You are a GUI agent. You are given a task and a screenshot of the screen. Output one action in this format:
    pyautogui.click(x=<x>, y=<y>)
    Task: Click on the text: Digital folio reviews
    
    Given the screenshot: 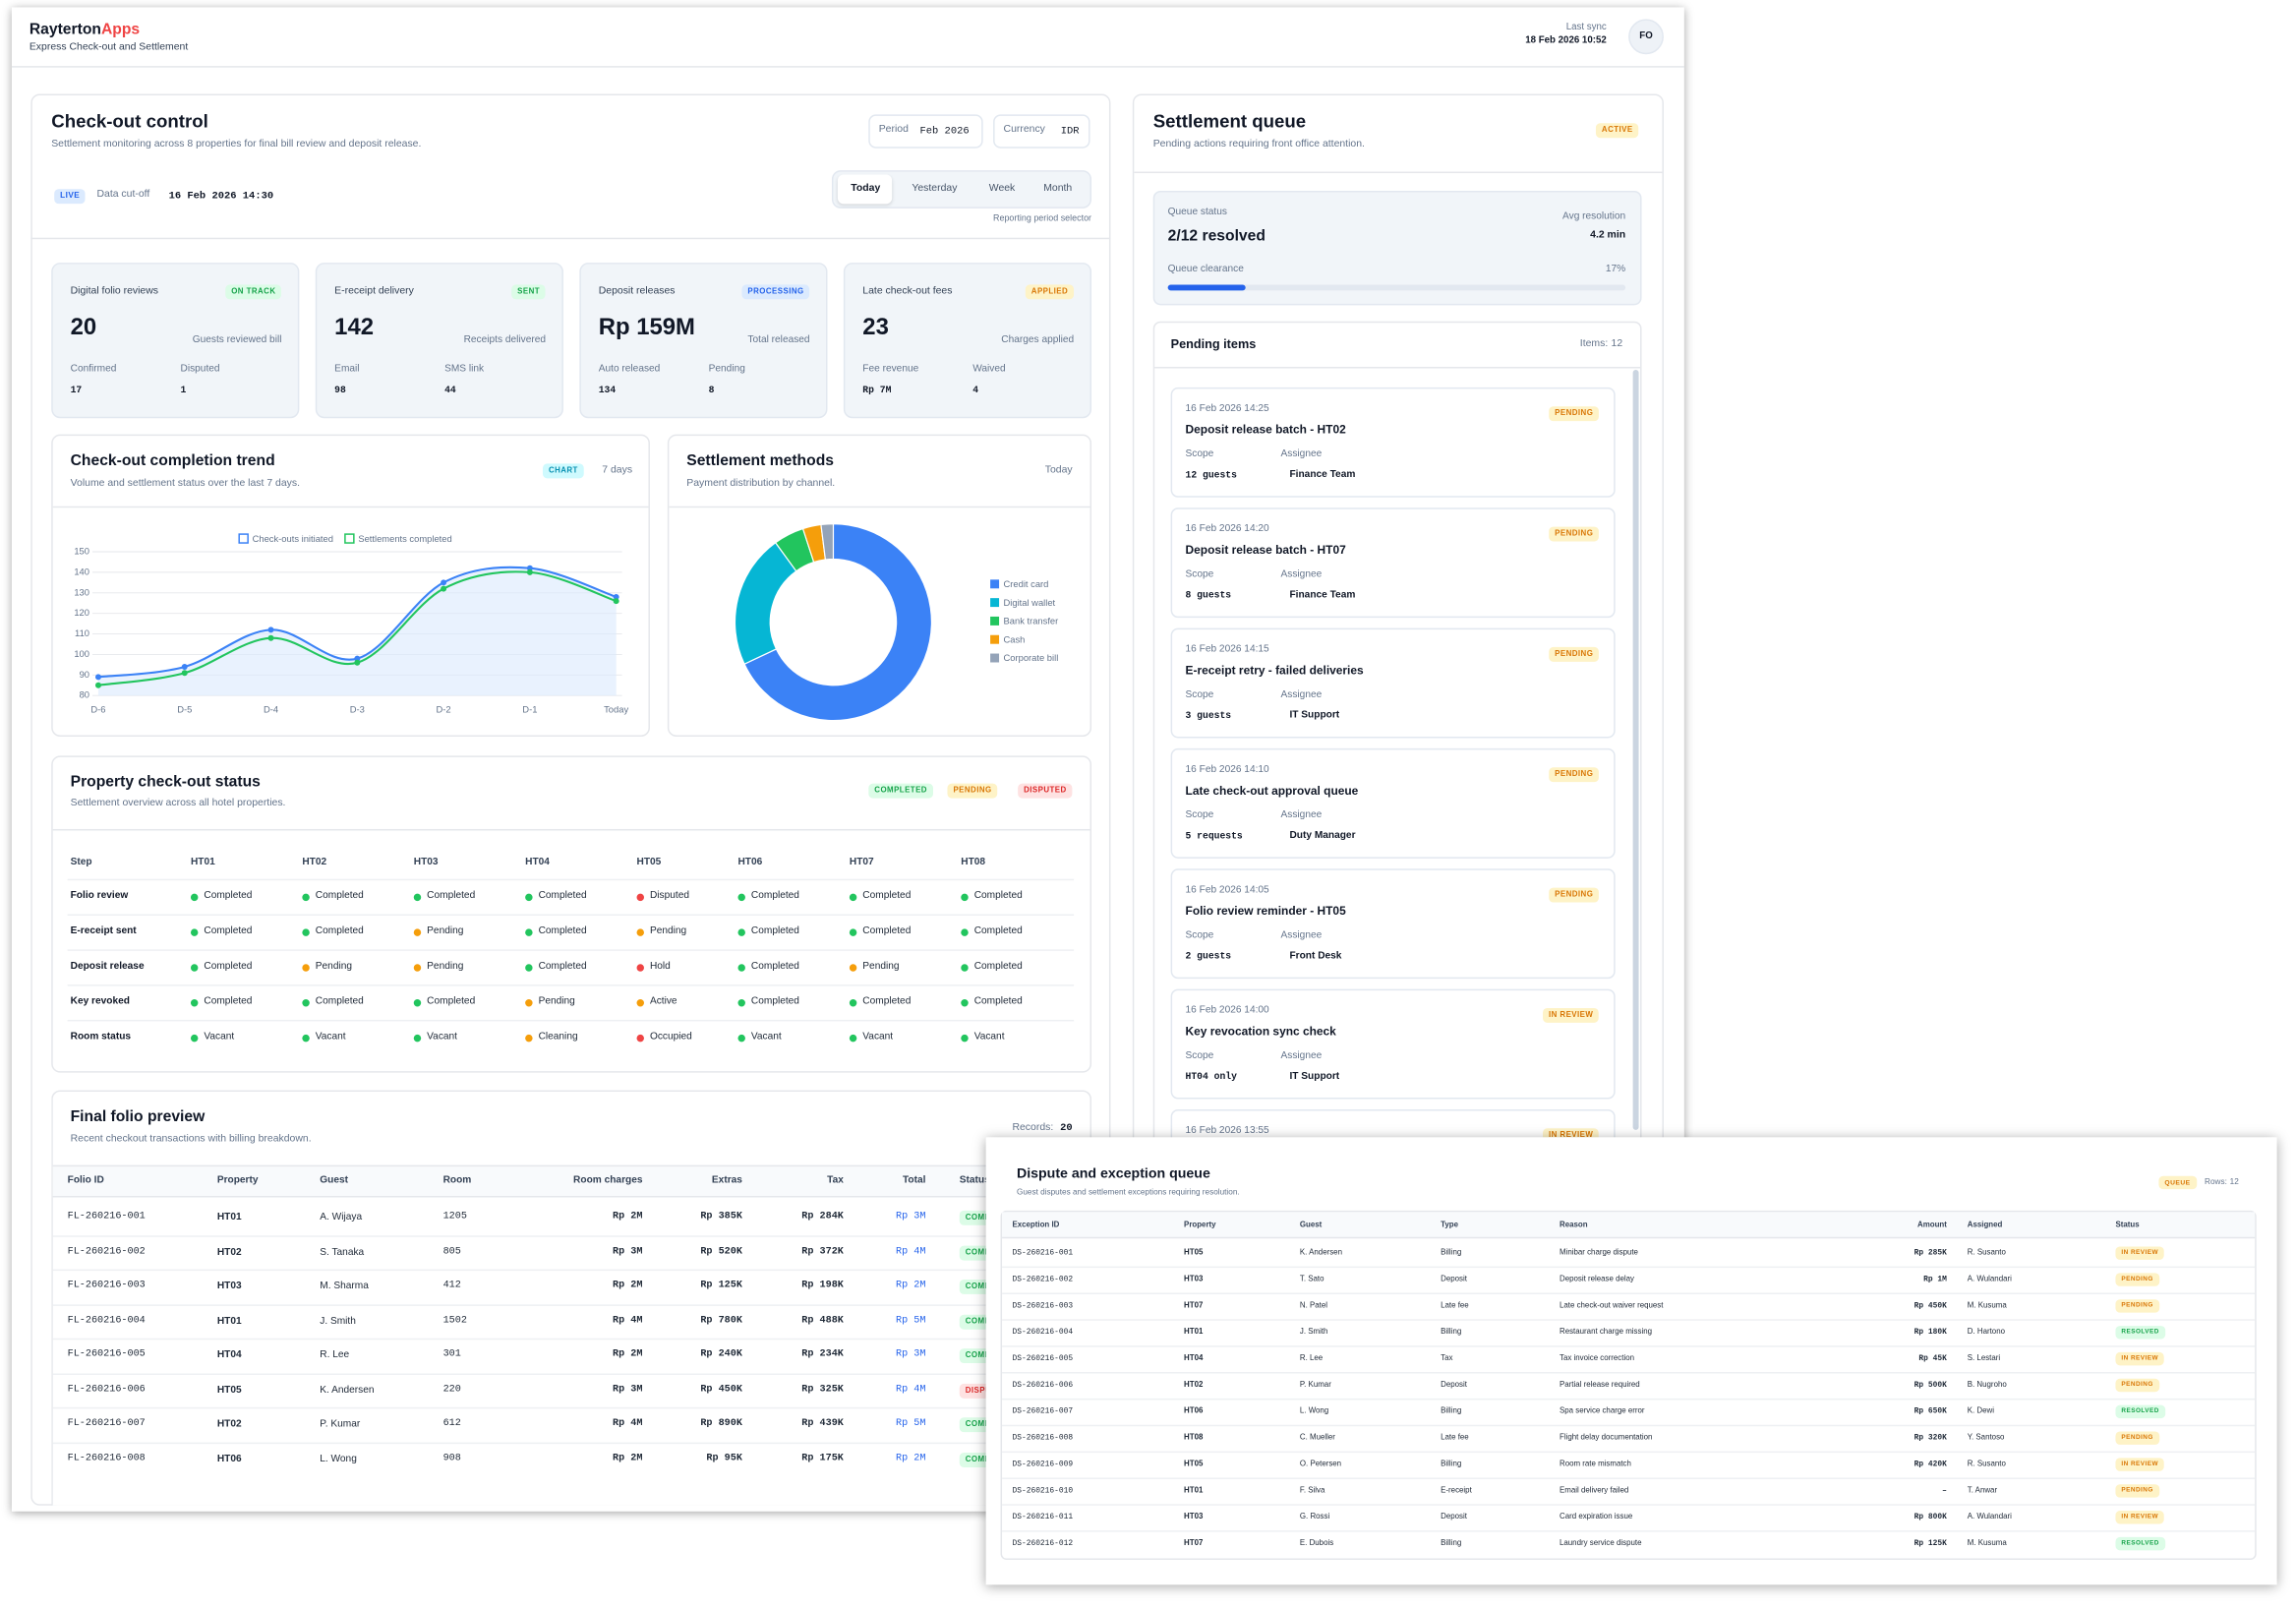 What is the action you would take?
    pyautogui.click(x=114, y=291)
    